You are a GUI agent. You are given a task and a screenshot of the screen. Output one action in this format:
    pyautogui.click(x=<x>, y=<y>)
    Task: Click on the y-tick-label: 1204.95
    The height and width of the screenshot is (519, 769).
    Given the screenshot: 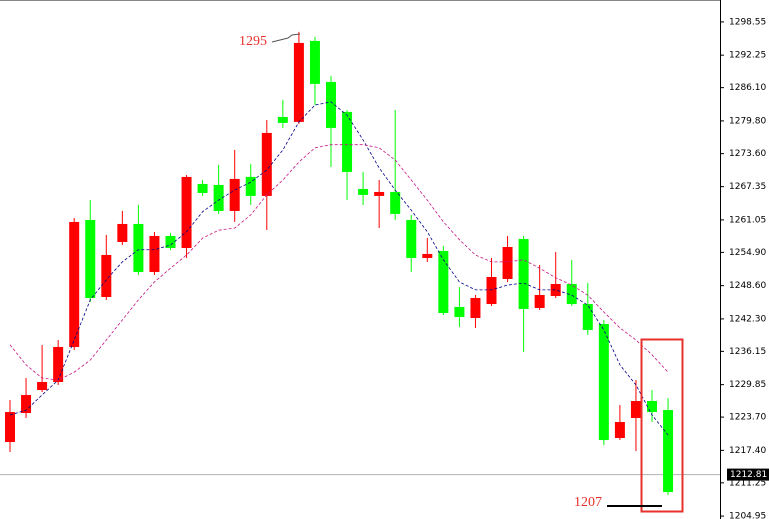 What is the action you would take?
    pyautogui.click(x=747, y=515)
    